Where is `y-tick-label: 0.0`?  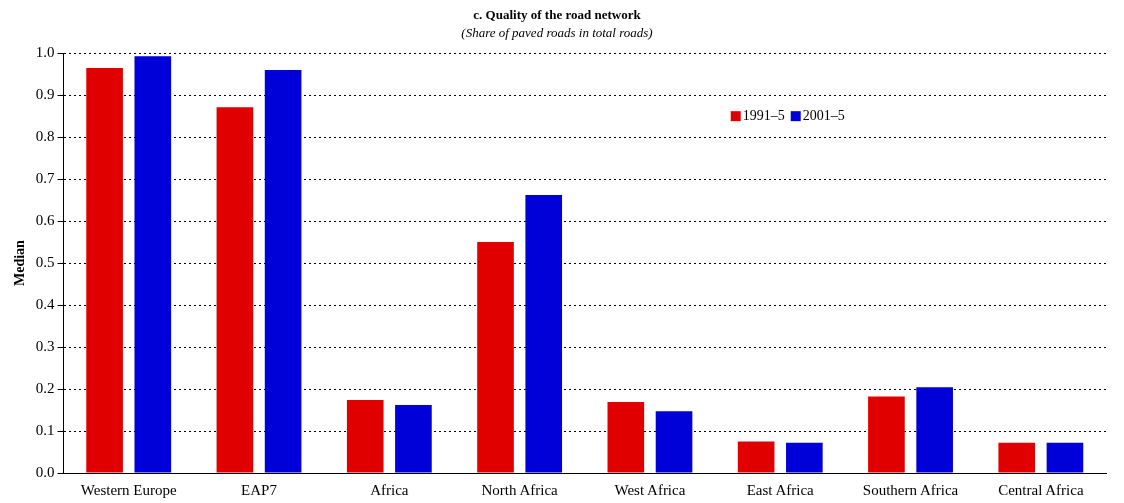 y-tick-label: 0.0 is located at coordinates (45, 471).